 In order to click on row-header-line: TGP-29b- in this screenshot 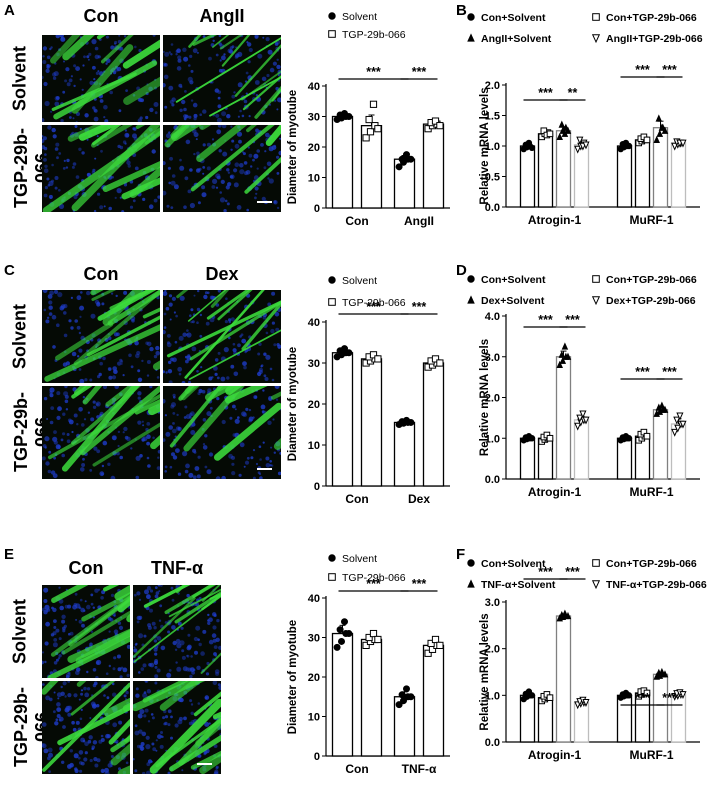, I will do `click(21, 431)`.